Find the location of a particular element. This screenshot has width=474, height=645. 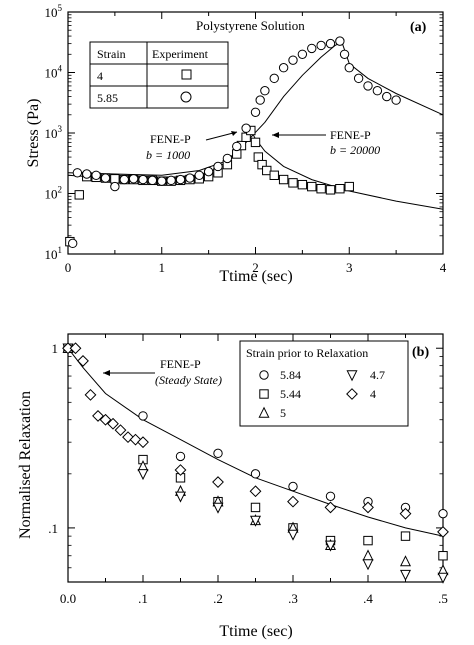

panel-b-legend-label-3: 5.44 is located at coordinates (290, 394).